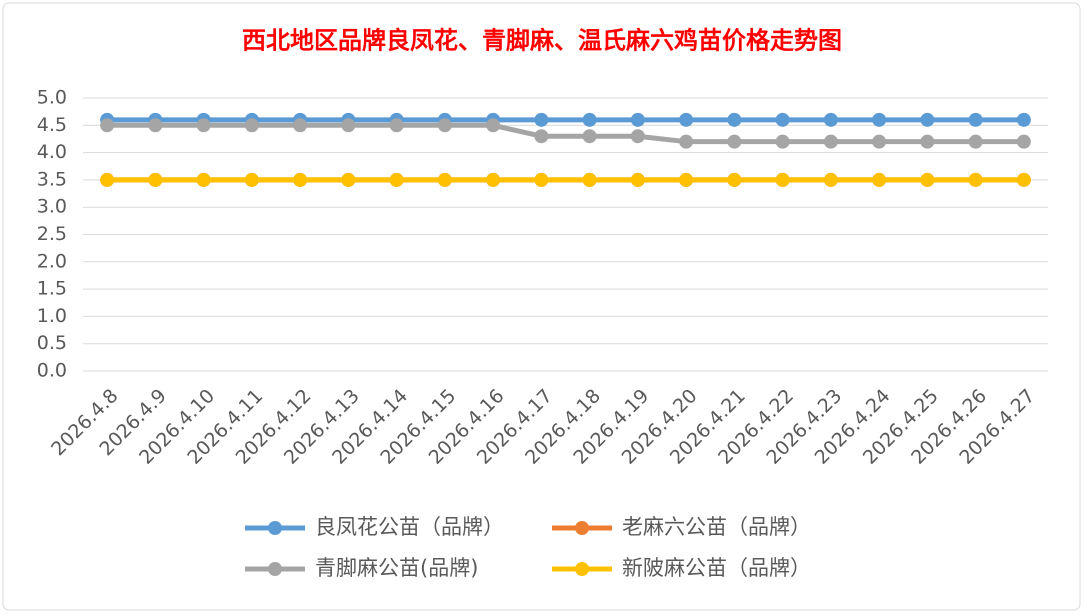 The width and height of the screenshot is (1084, 615). Describe the element at coordinates (52, 179) in the screenshot. I see `y-tick-label: 3.5` at that location.